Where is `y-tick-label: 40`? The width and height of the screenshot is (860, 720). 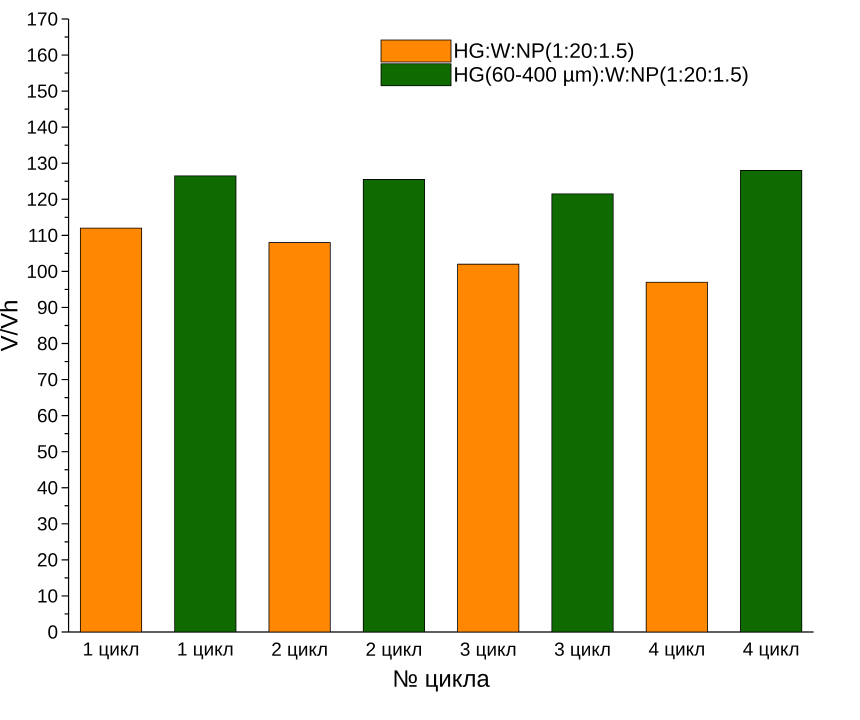
y-tick-label: 40 is located at coordinates (47, 487).